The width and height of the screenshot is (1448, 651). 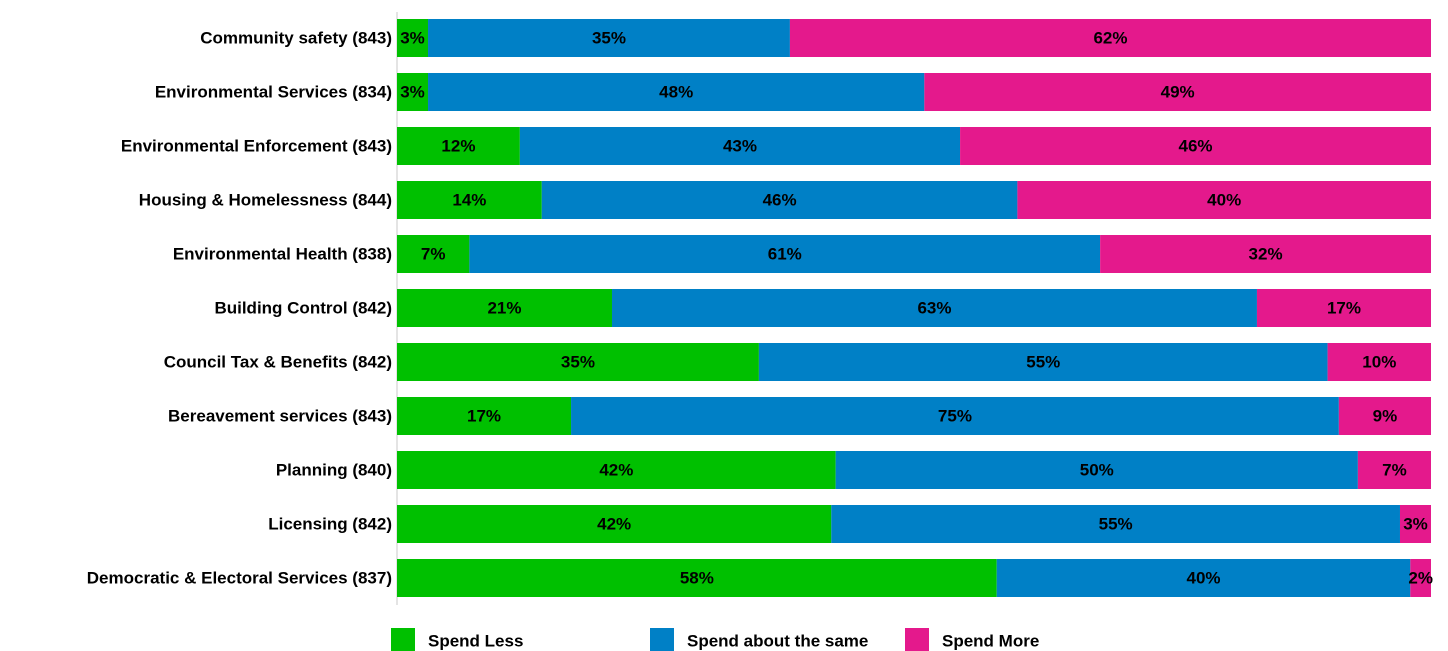 I want to click on data-label-spend-less-environmental-health-838: 7%, so click(x=433, y=254).